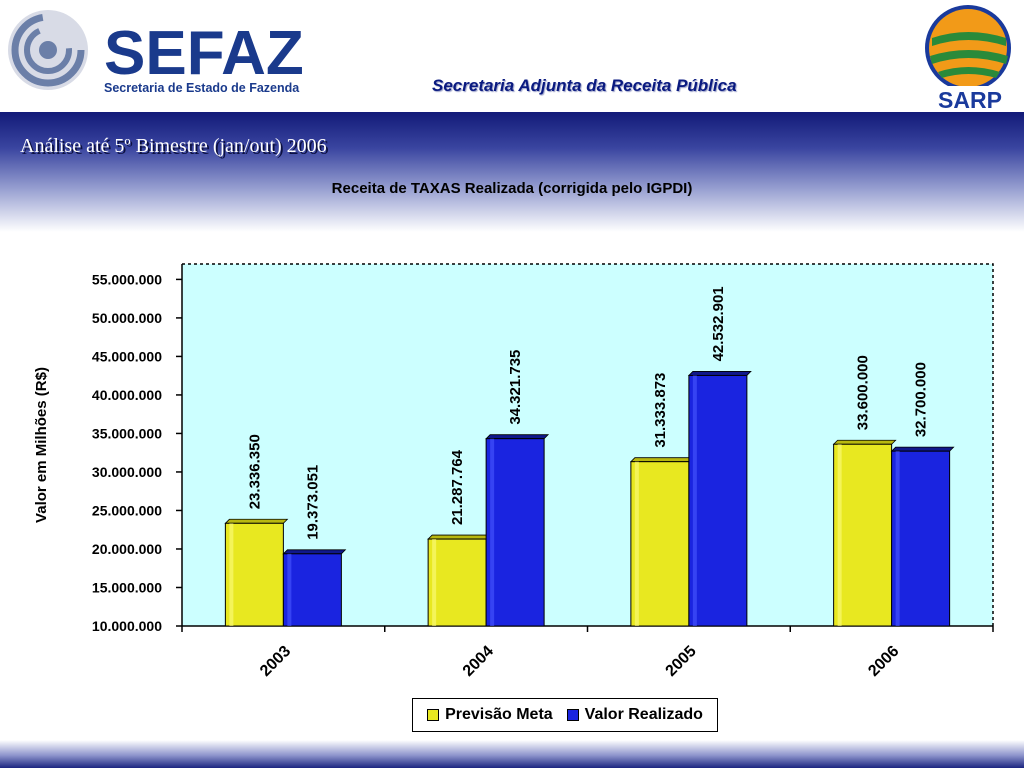 This screenshot has height=768, width=1024. I want to click on bar-realizado-2004-top, so click(517, 437).